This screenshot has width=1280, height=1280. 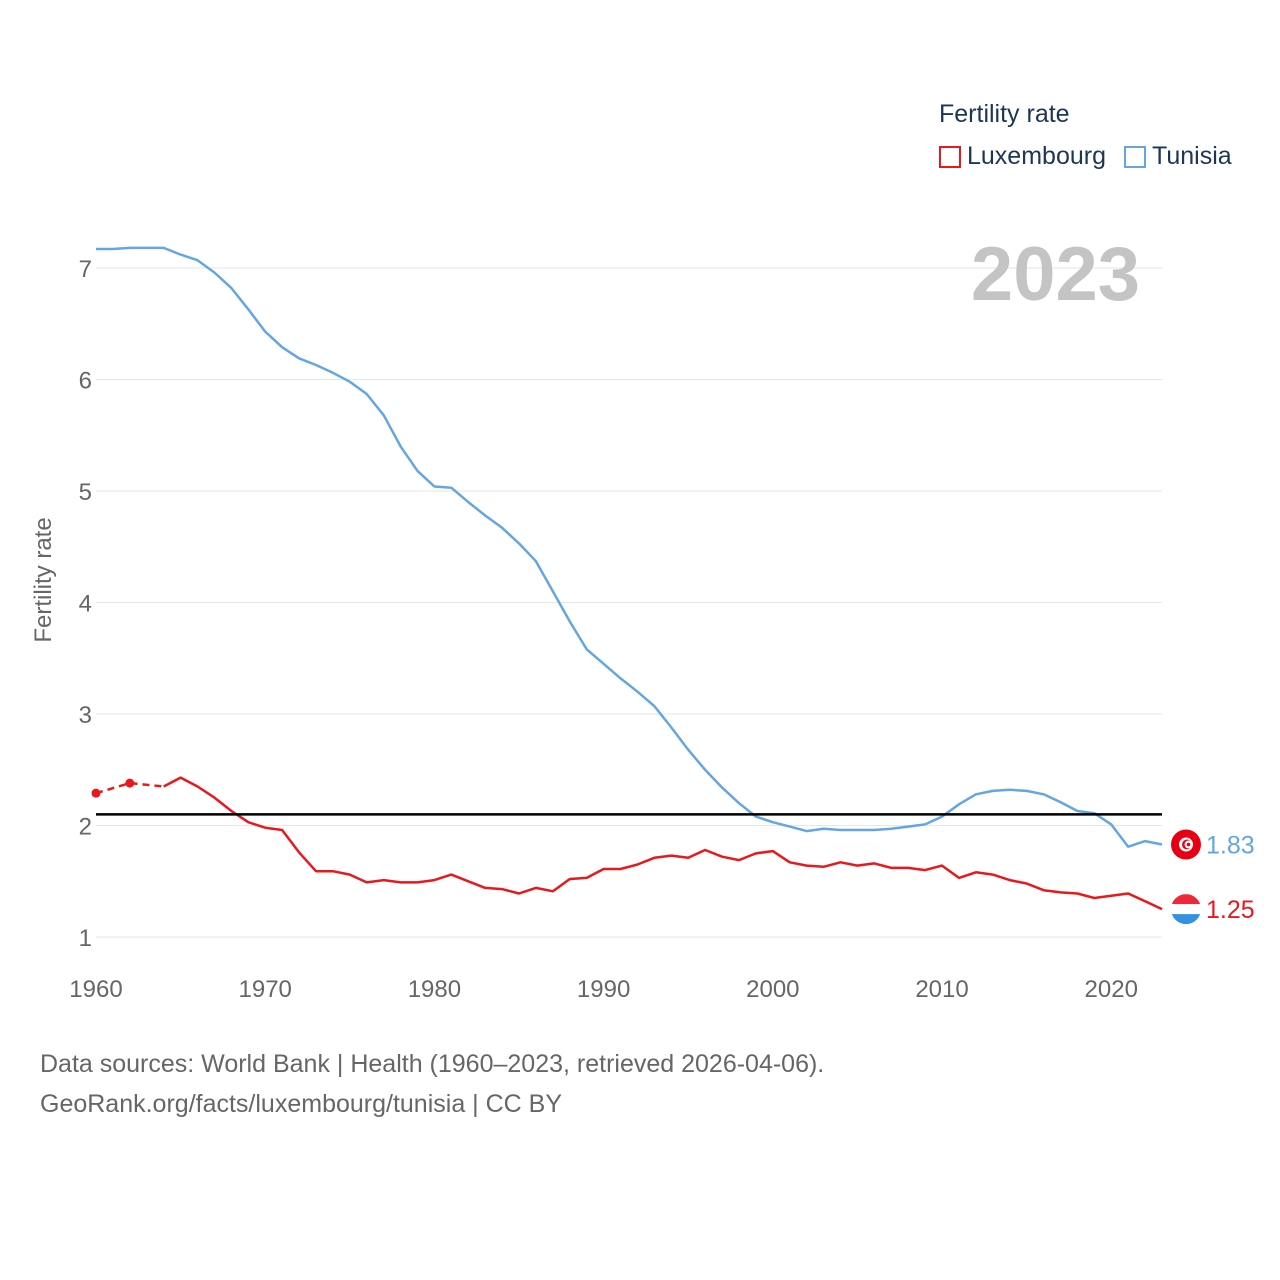 I want to click on legend-item-luxembourg: Luxembourg, so click(x=1022, y=156).